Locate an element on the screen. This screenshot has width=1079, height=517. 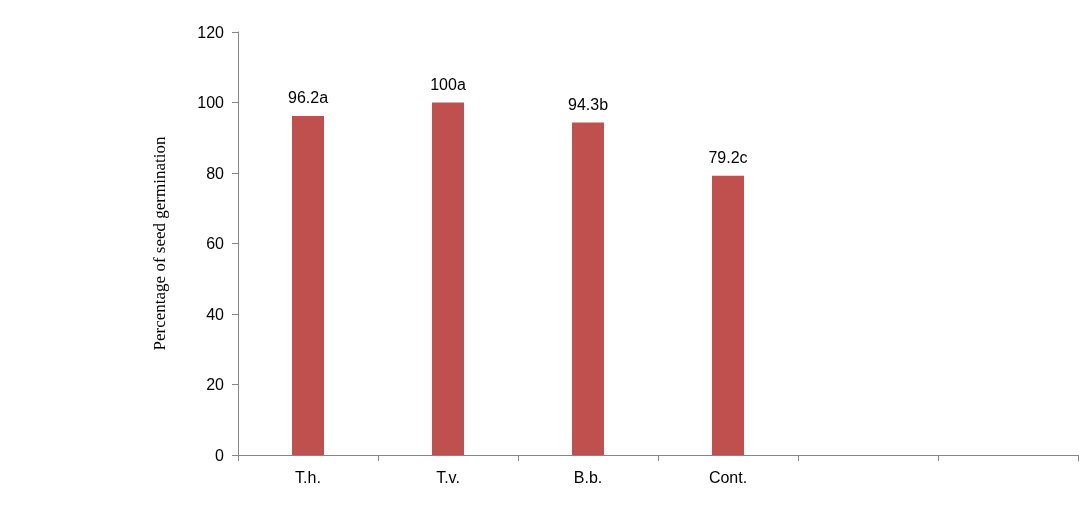
y-tick-label: 40 is located at coordinates (215, 314).